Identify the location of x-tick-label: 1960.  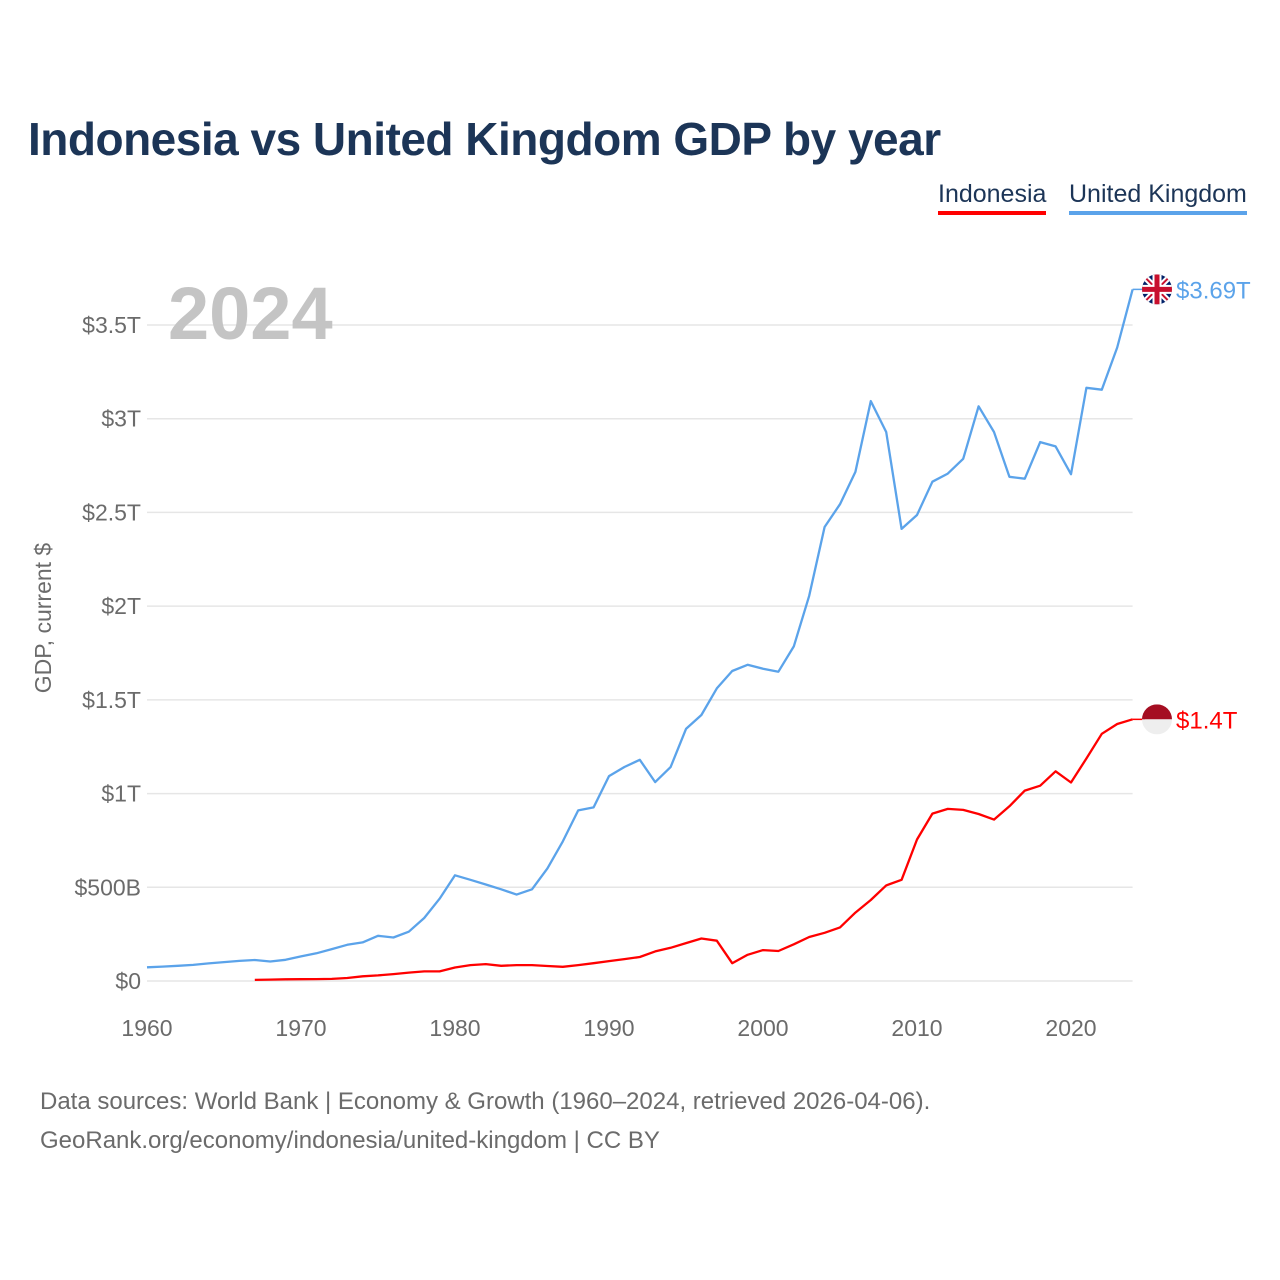
(146, 1028).